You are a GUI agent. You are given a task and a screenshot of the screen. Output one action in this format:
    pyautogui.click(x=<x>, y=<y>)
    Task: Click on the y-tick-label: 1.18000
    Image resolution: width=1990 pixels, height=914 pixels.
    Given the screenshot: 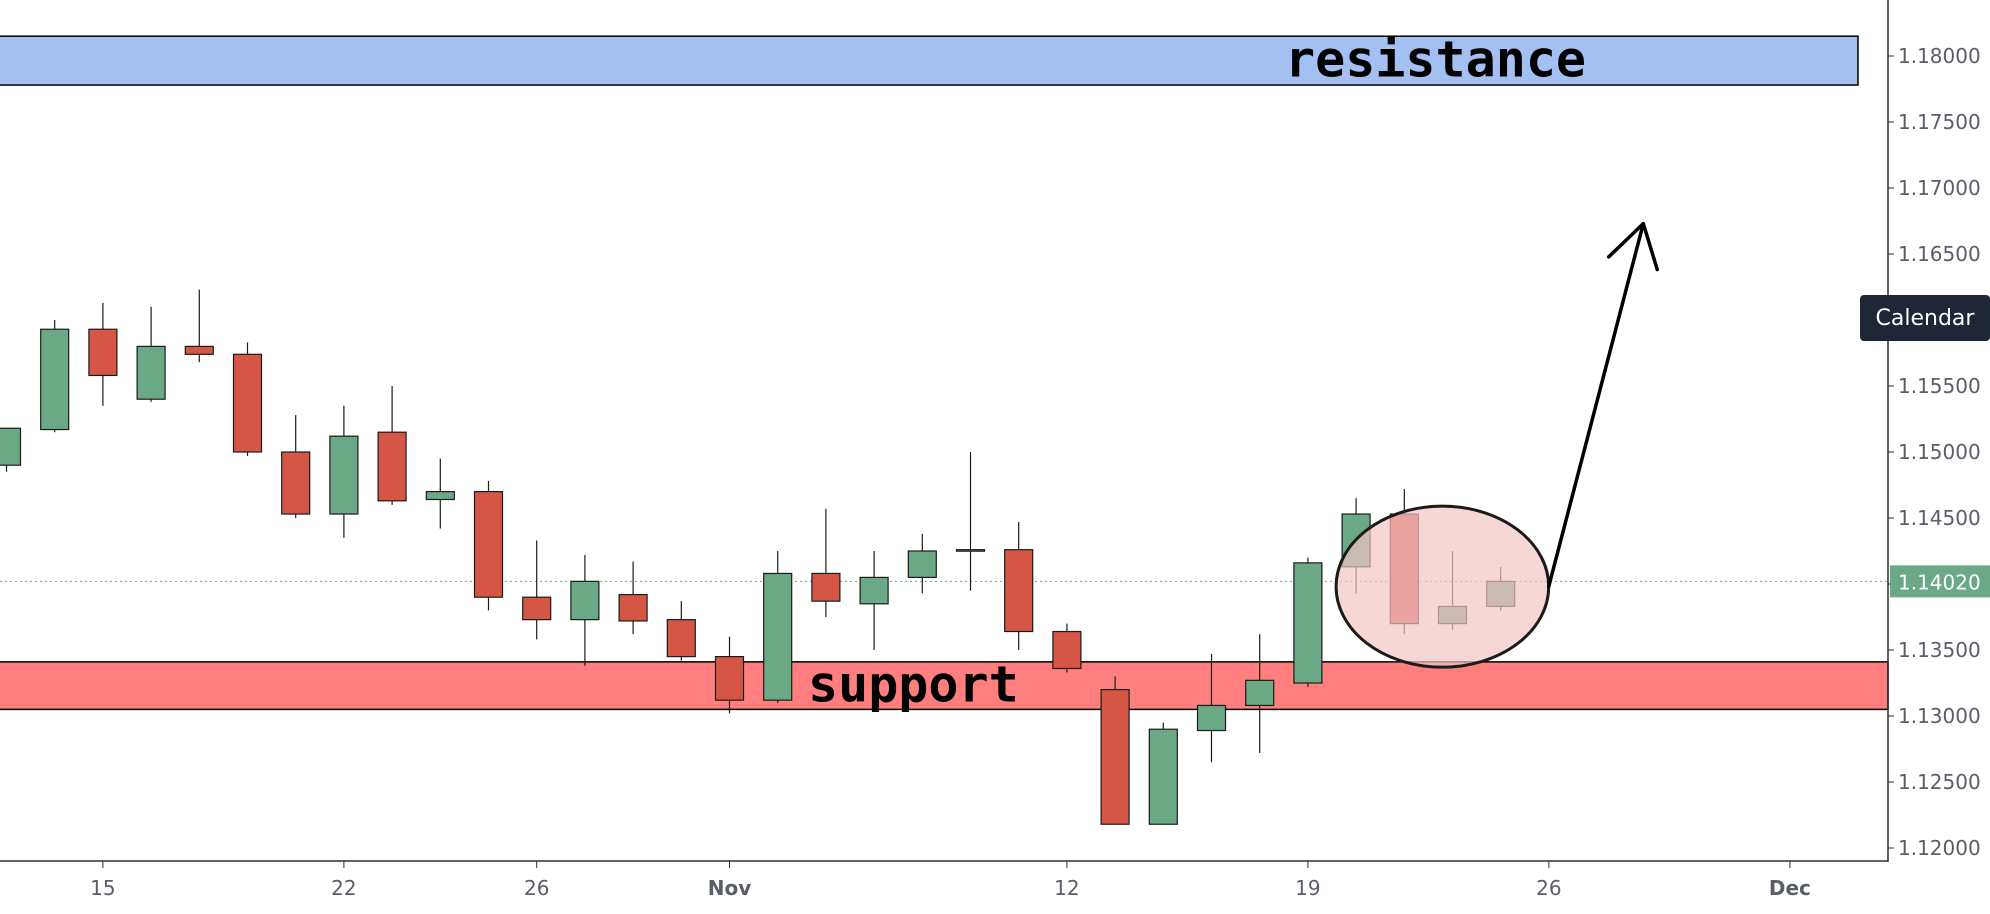 What is the action you would take?
    pyautogui.click(x=1939, y=56)
    